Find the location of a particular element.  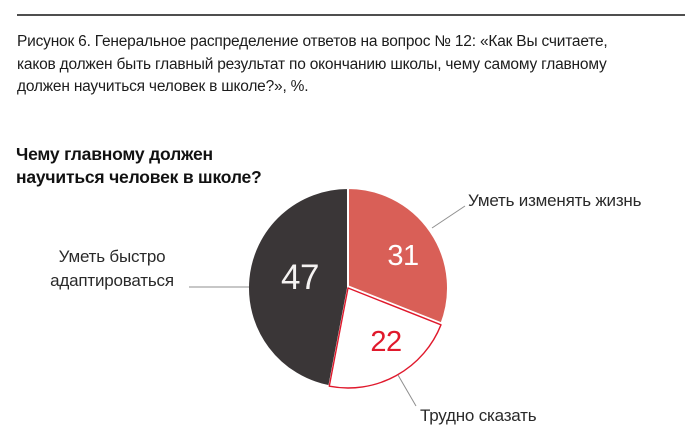

slice-value-hard-to-say: 22 is located at coordinates (386, 342).